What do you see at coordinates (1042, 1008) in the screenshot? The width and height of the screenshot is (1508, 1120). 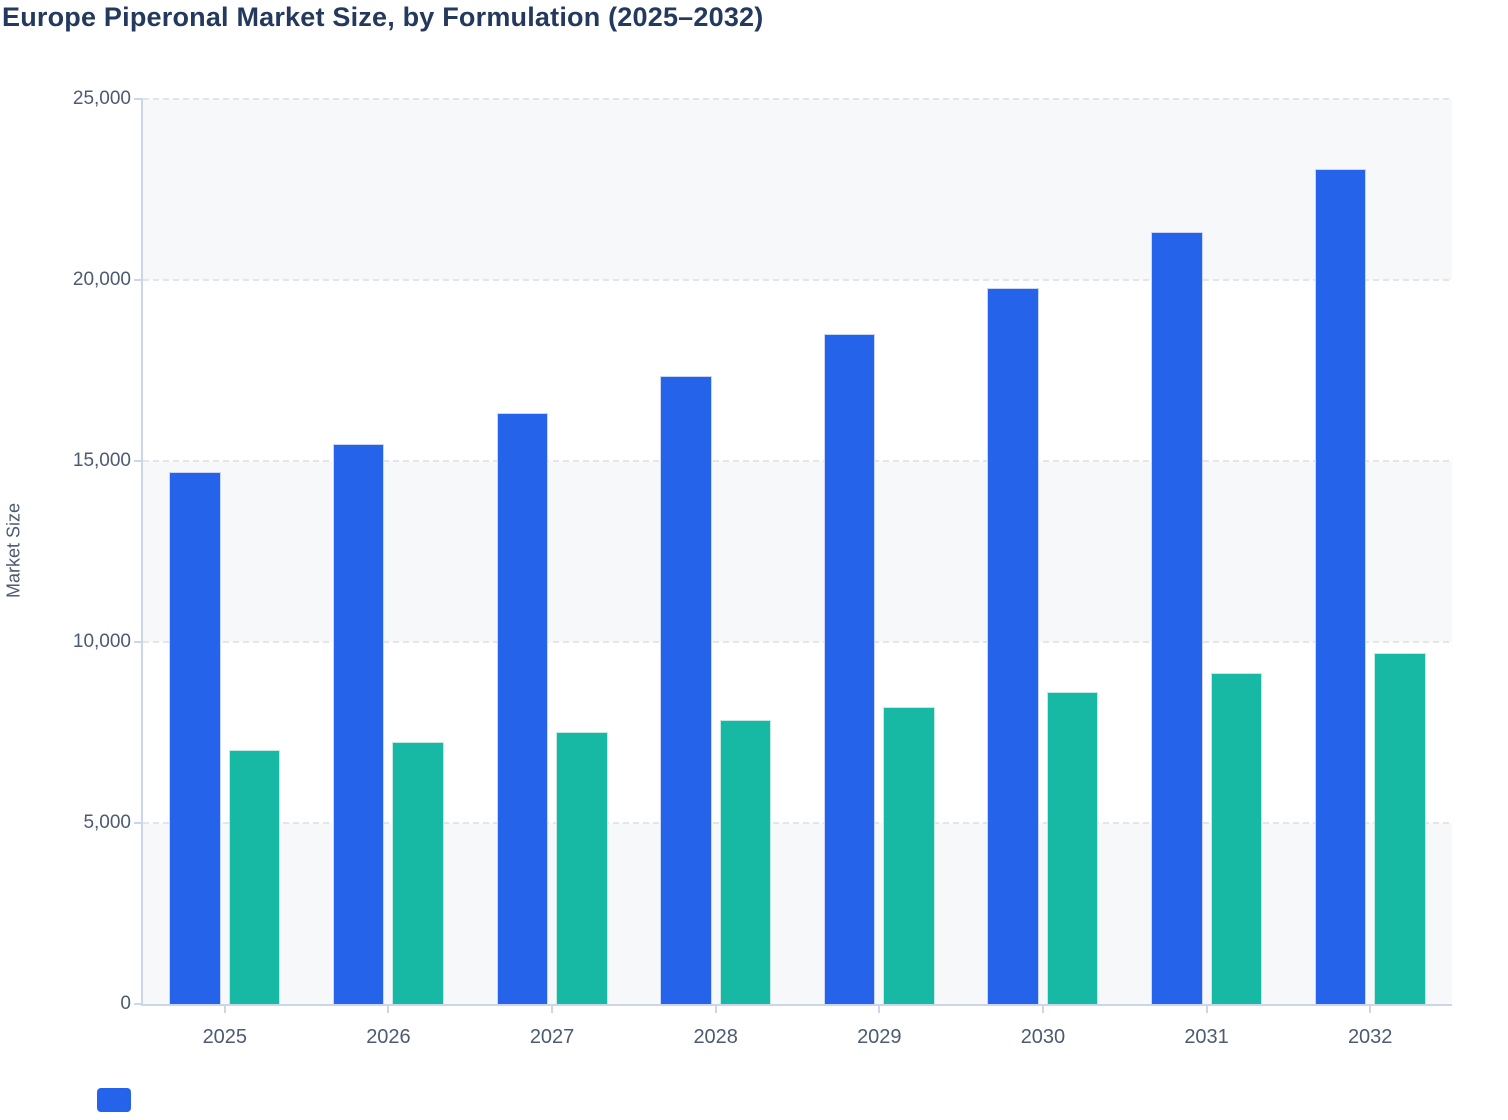 I see `x-tick-mark-2030` at bounding box center [1042, 1008].